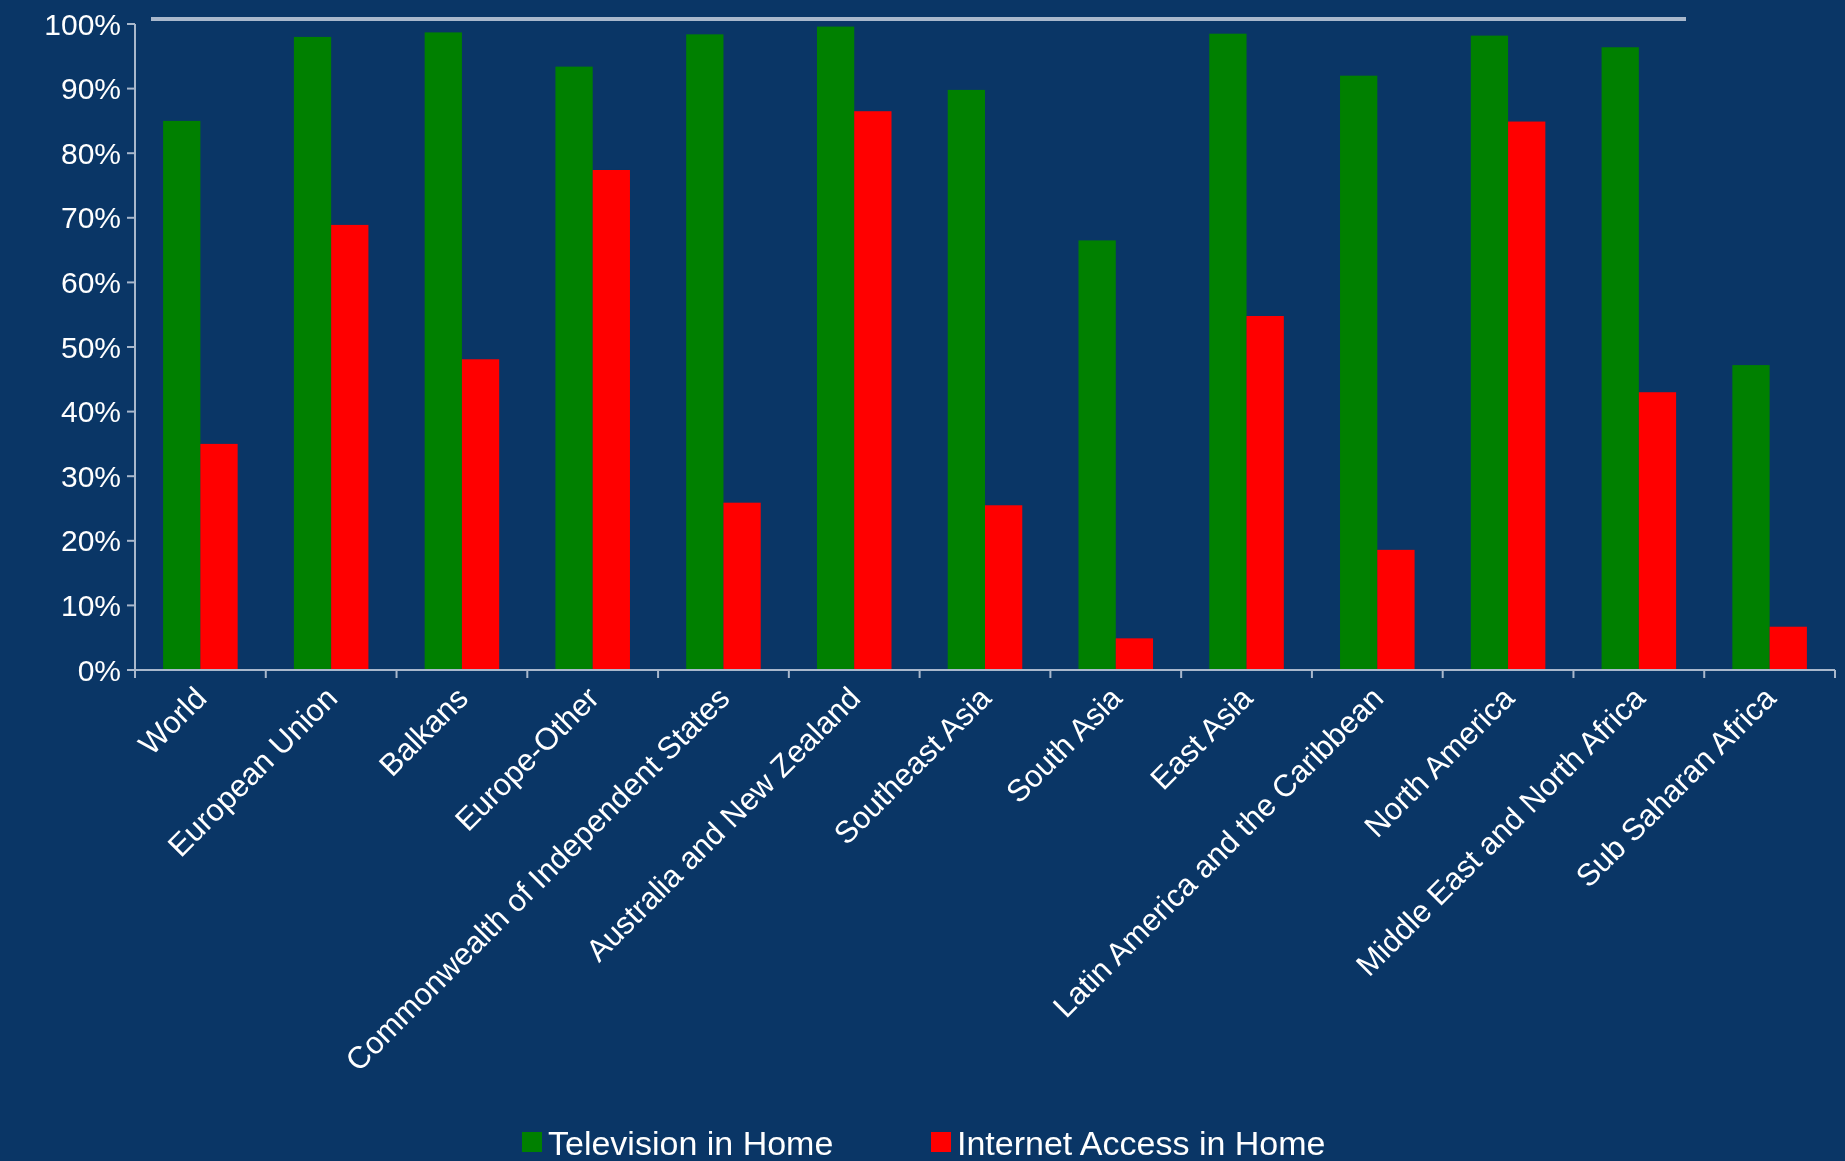  I want to click on y-tick-label: 40%, so click(90, 412).